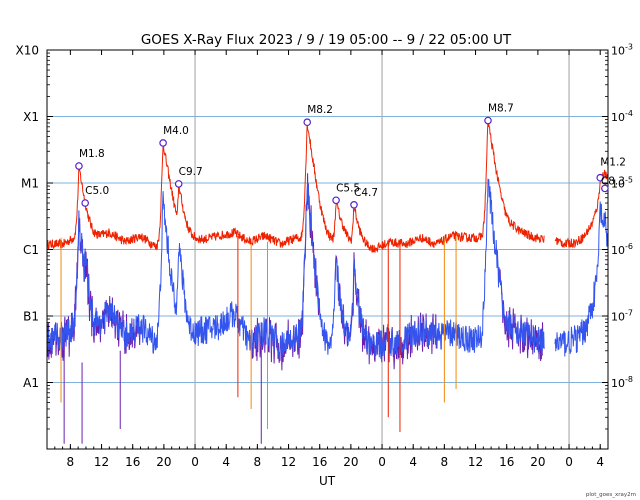  I want to click on y-tick-label-right: 10⁻⁶, so click(622, 249).